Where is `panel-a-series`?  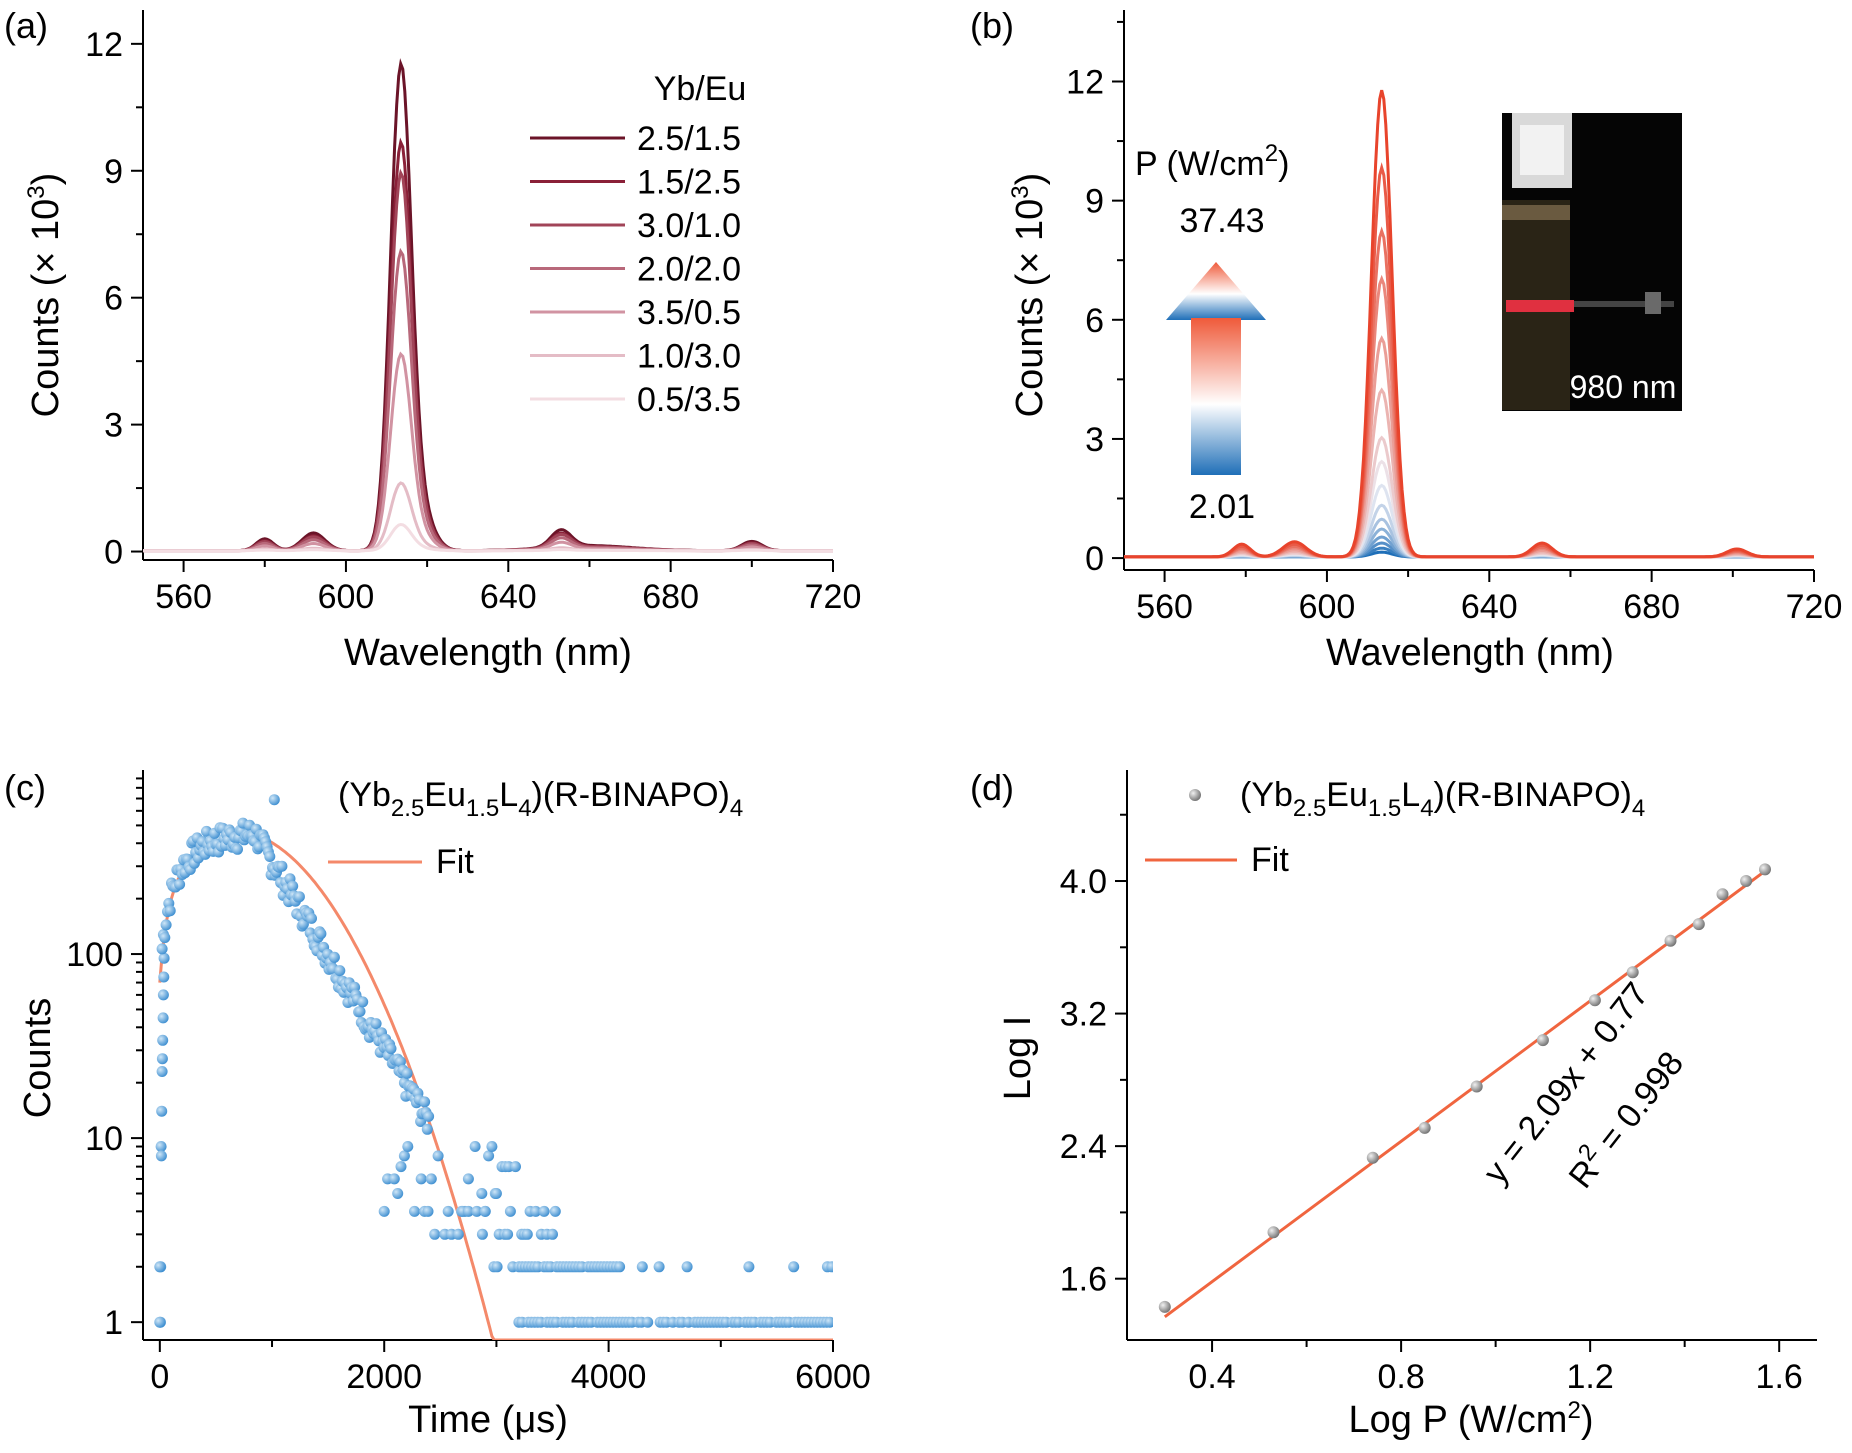 panel-a-series is located at coordinates (488, 305).